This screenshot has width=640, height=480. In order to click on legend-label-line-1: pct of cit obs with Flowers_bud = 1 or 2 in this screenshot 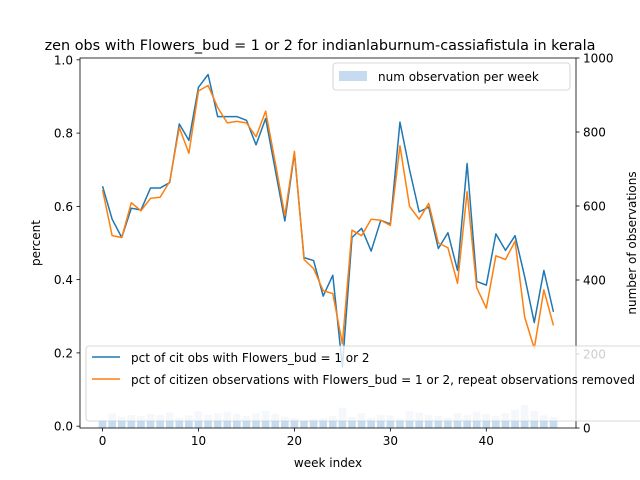, I will do `click(250, 358)`.